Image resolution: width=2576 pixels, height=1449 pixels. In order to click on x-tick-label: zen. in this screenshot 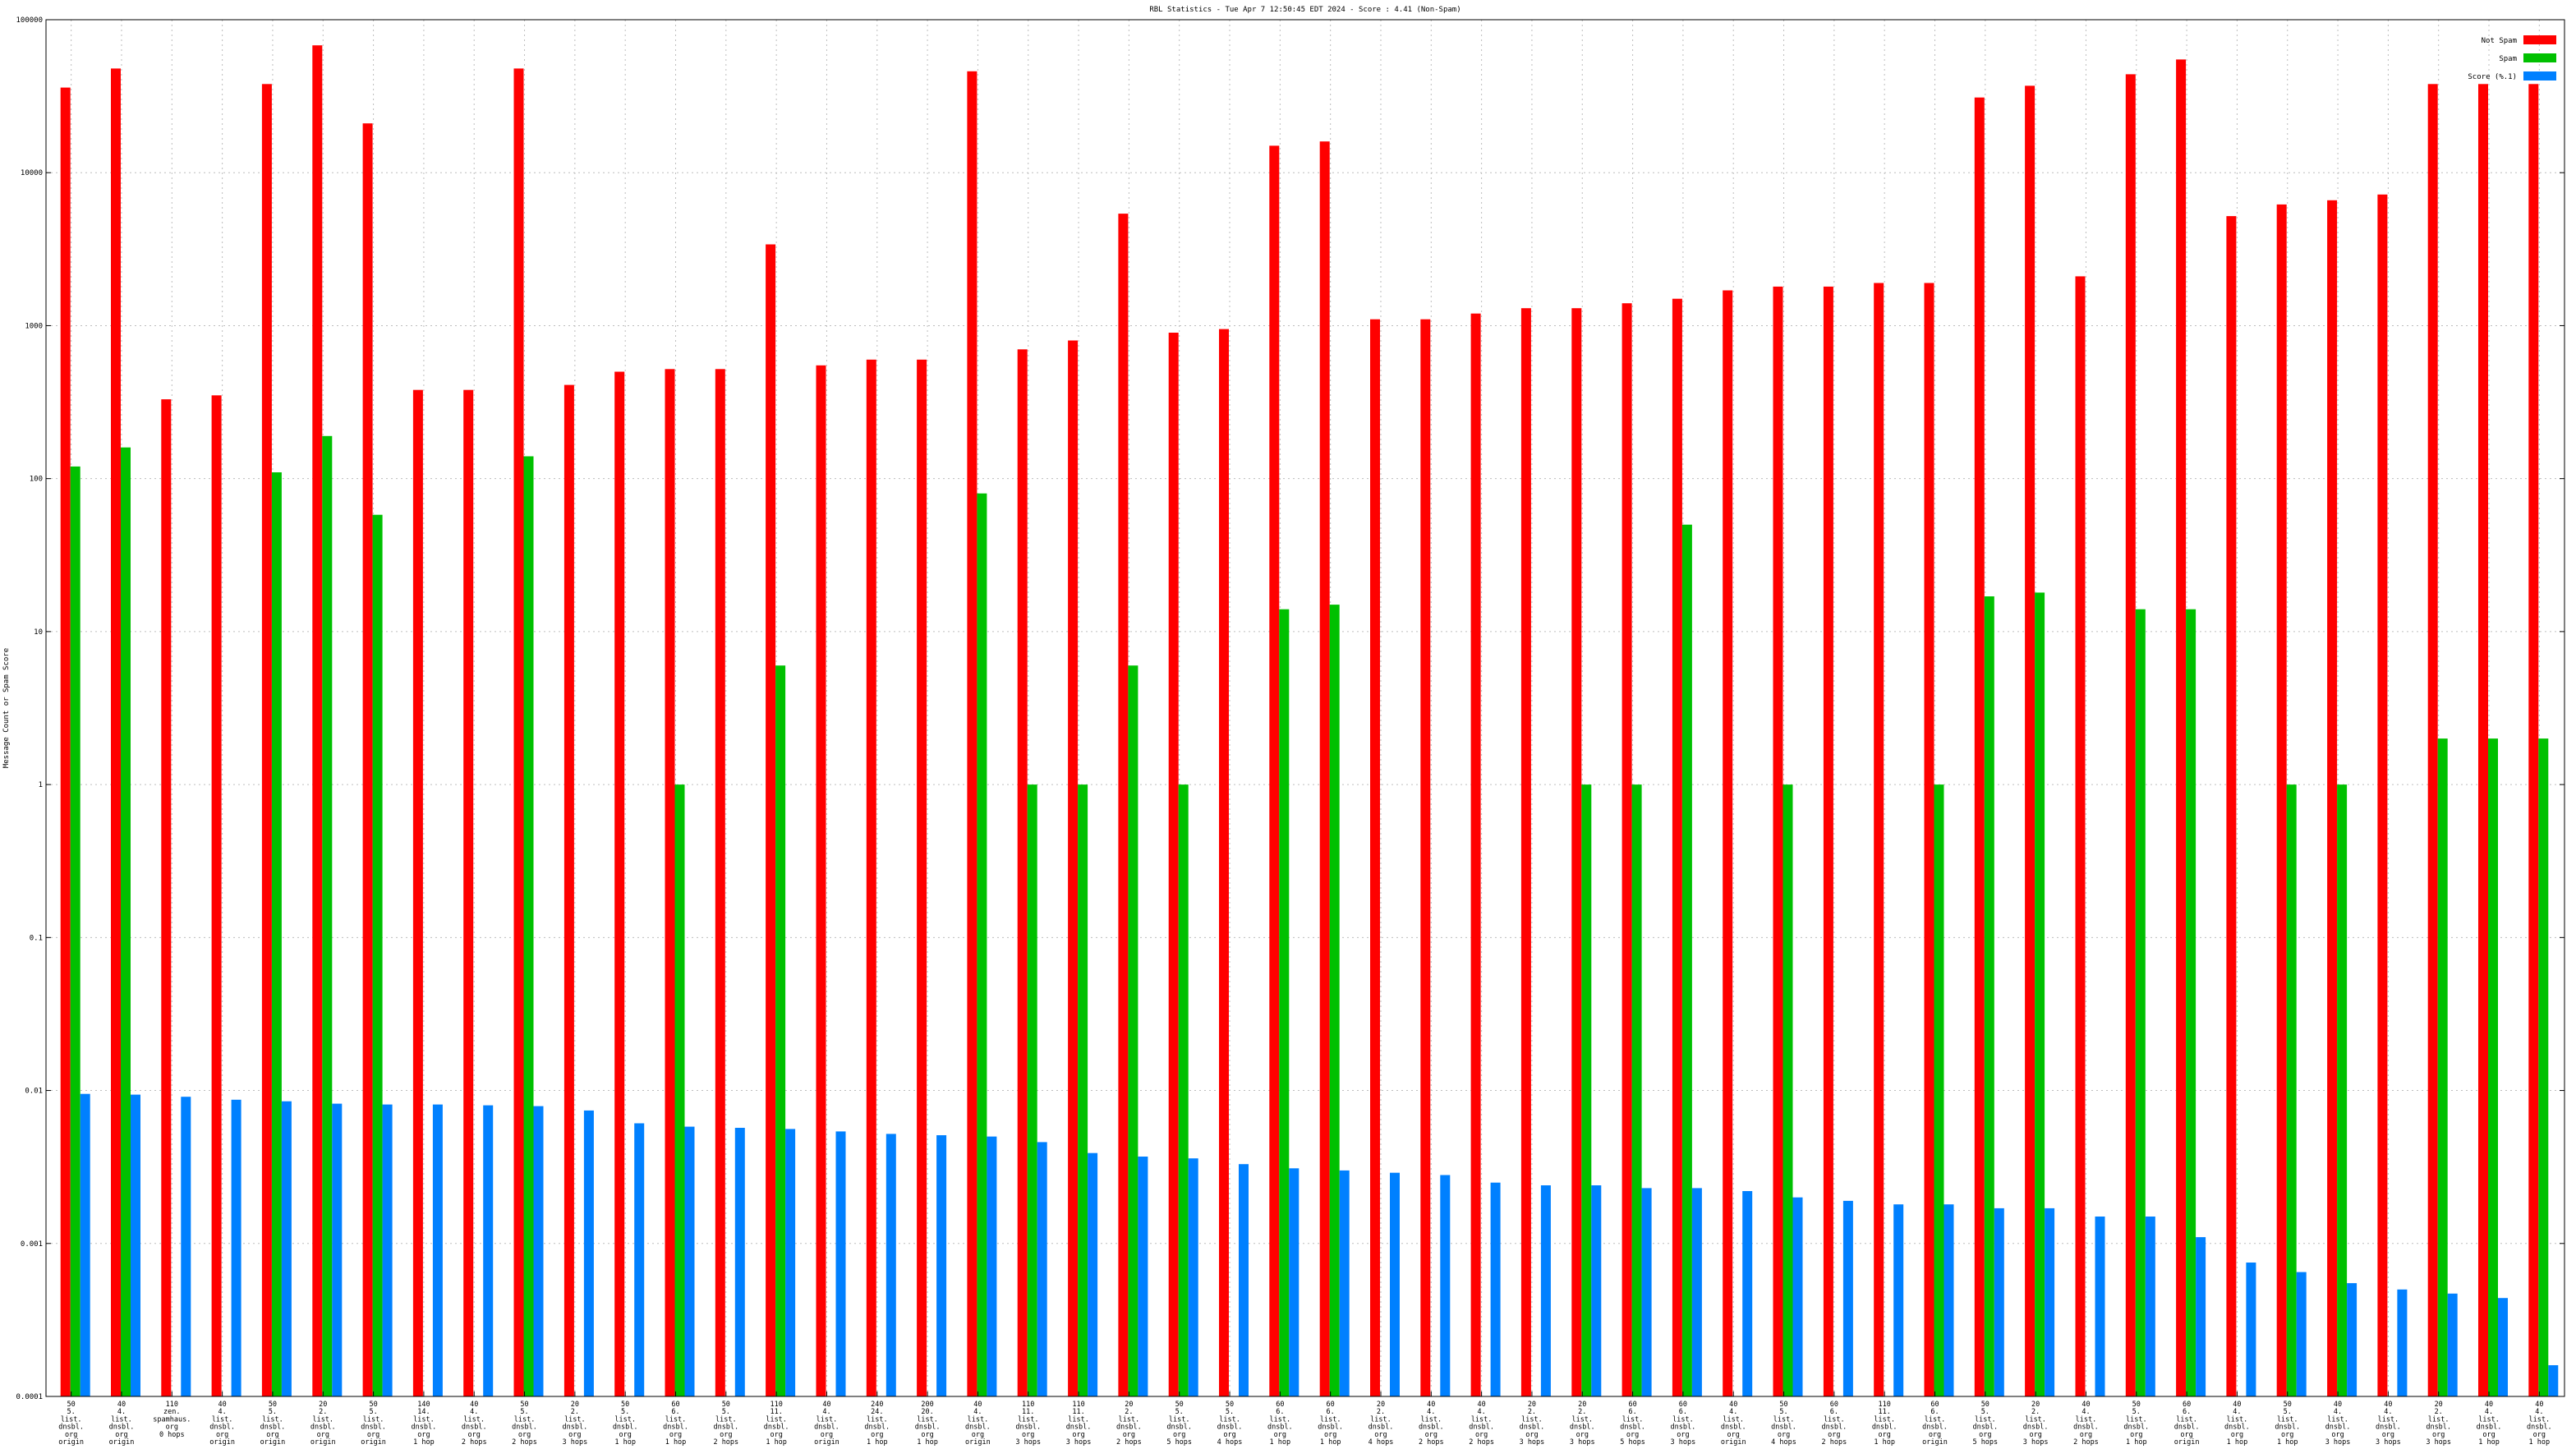, I will do `click(171, 1412)`.